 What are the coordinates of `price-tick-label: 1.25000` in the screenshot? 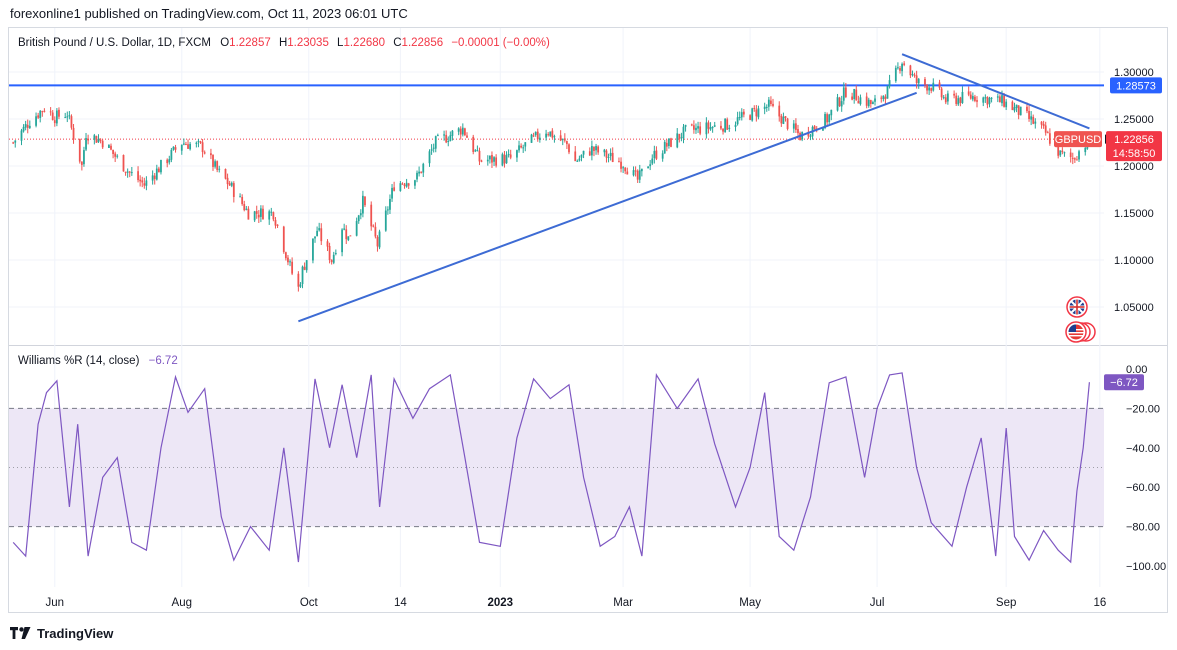 It's located at (1134, 120).